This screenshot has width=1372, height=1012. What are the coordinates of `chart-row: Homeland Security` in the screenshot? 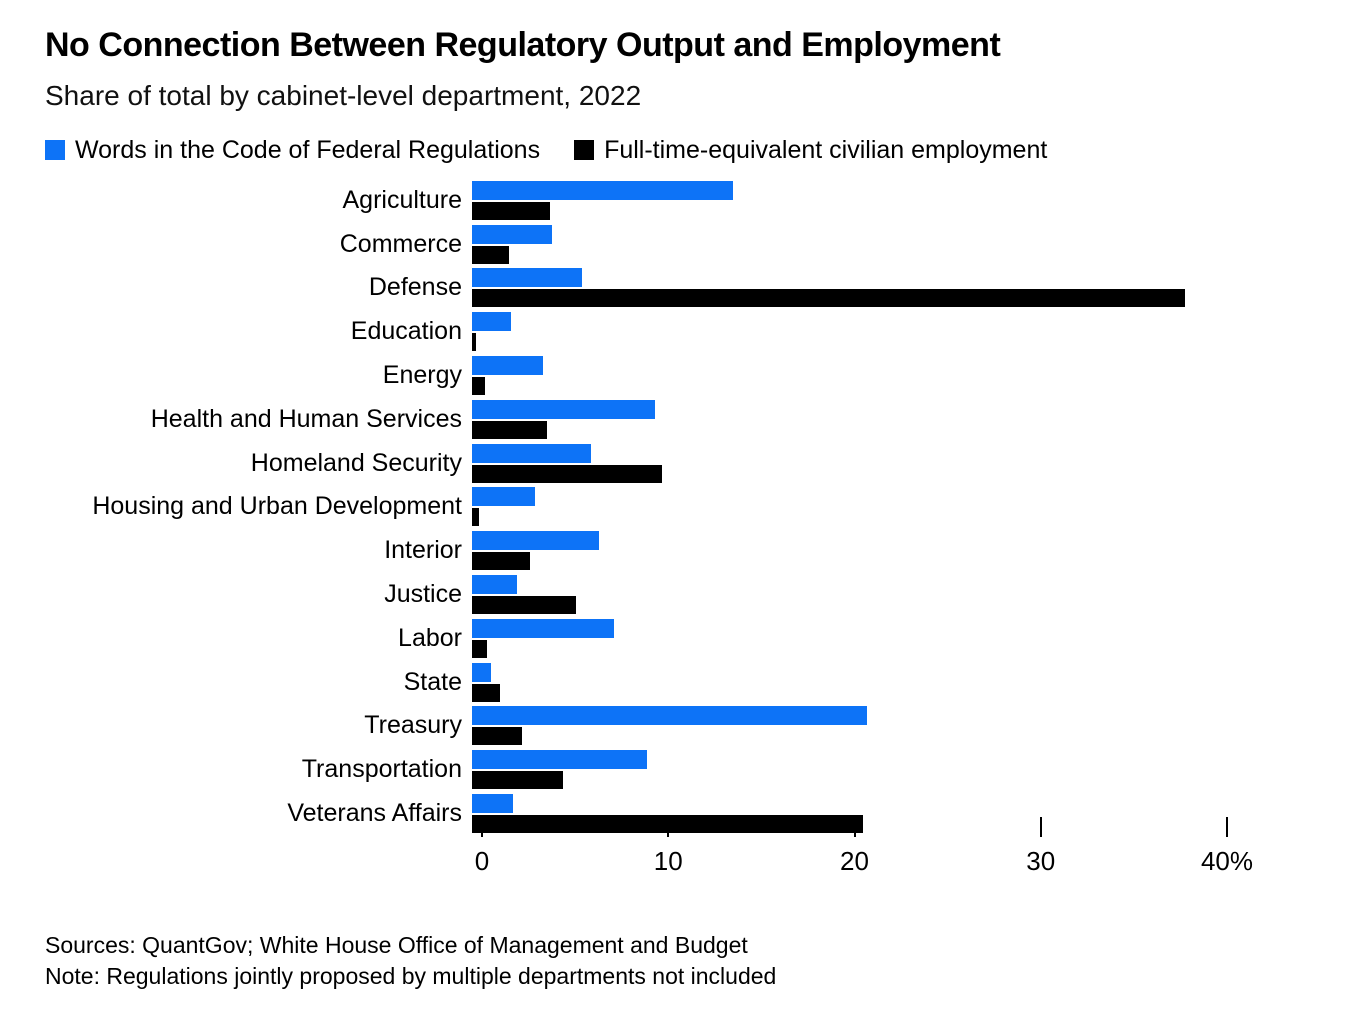 It's located at (686, 465).